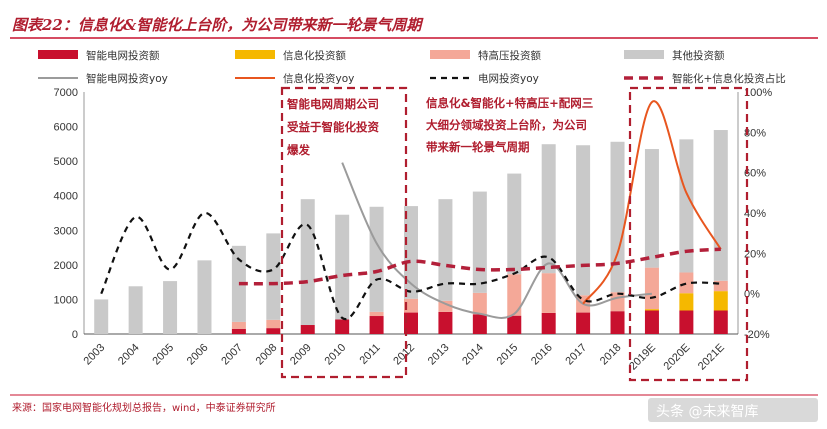 This screenshot has height=429, width=827. Describe the element at coordinates (755, 174) in the screenshot. I see `right-axis-tick-label: 60%` at that location.